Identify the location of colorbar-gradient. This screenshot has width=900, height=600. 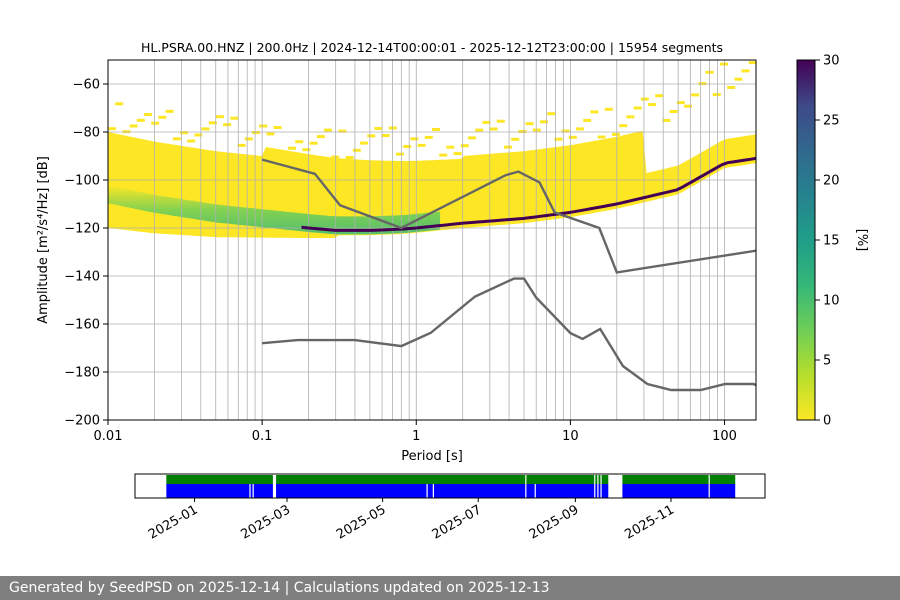
(806, 240).